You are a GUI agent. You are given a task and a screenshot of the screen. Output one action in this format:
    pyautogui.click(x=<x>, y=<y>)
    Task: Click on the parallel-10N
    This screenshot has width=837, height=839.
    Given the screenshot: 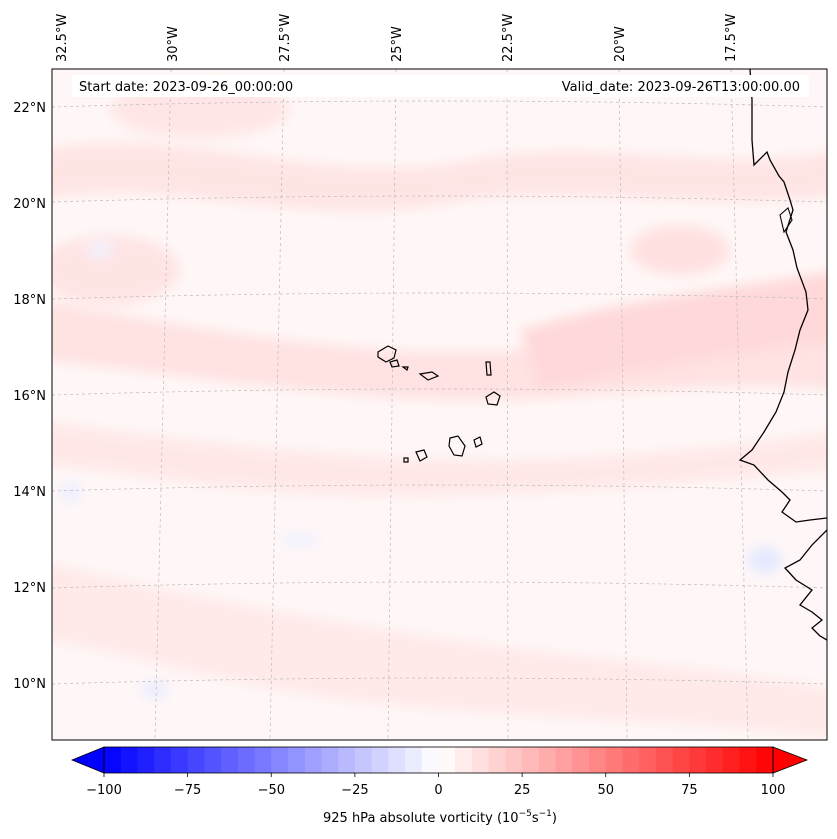 What is the action you would take?
    pyautogui.click(x=439, y=681)
    